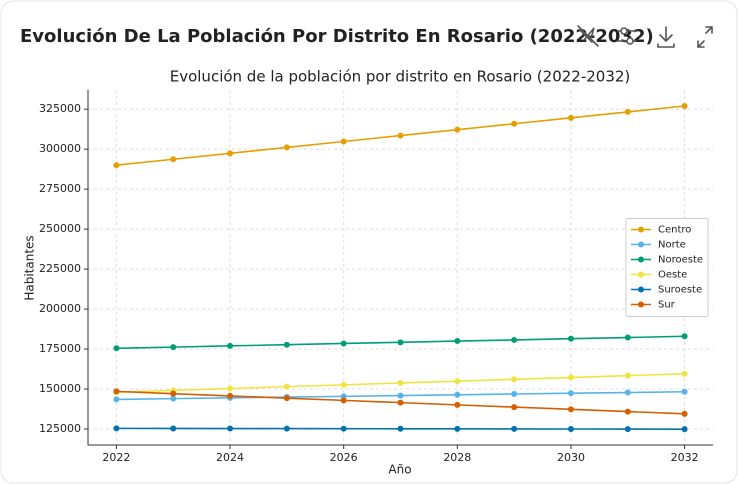 The height and width of the screenshot is (484, 738). I want to click on y-tick-label: 175000, so click(60, 348).